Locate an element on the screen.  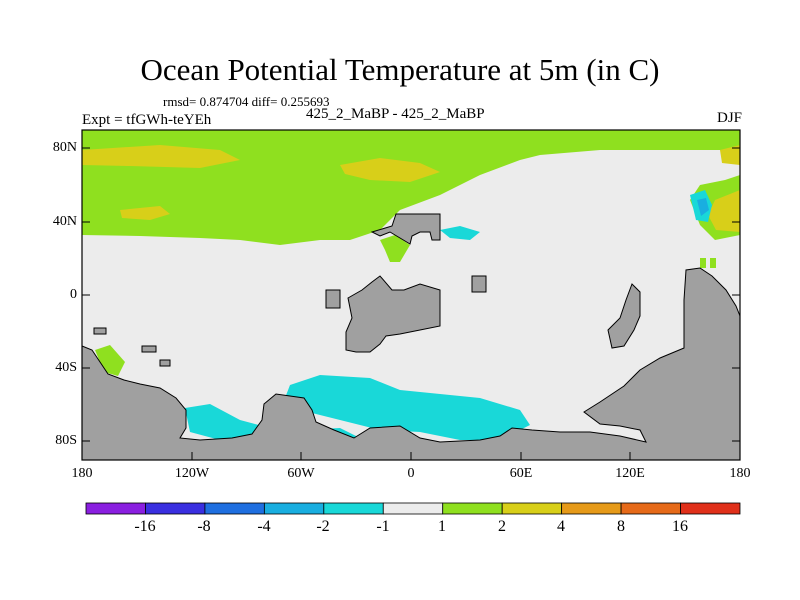
lat-label-80n: 80N is located at coordinates (64, 147).